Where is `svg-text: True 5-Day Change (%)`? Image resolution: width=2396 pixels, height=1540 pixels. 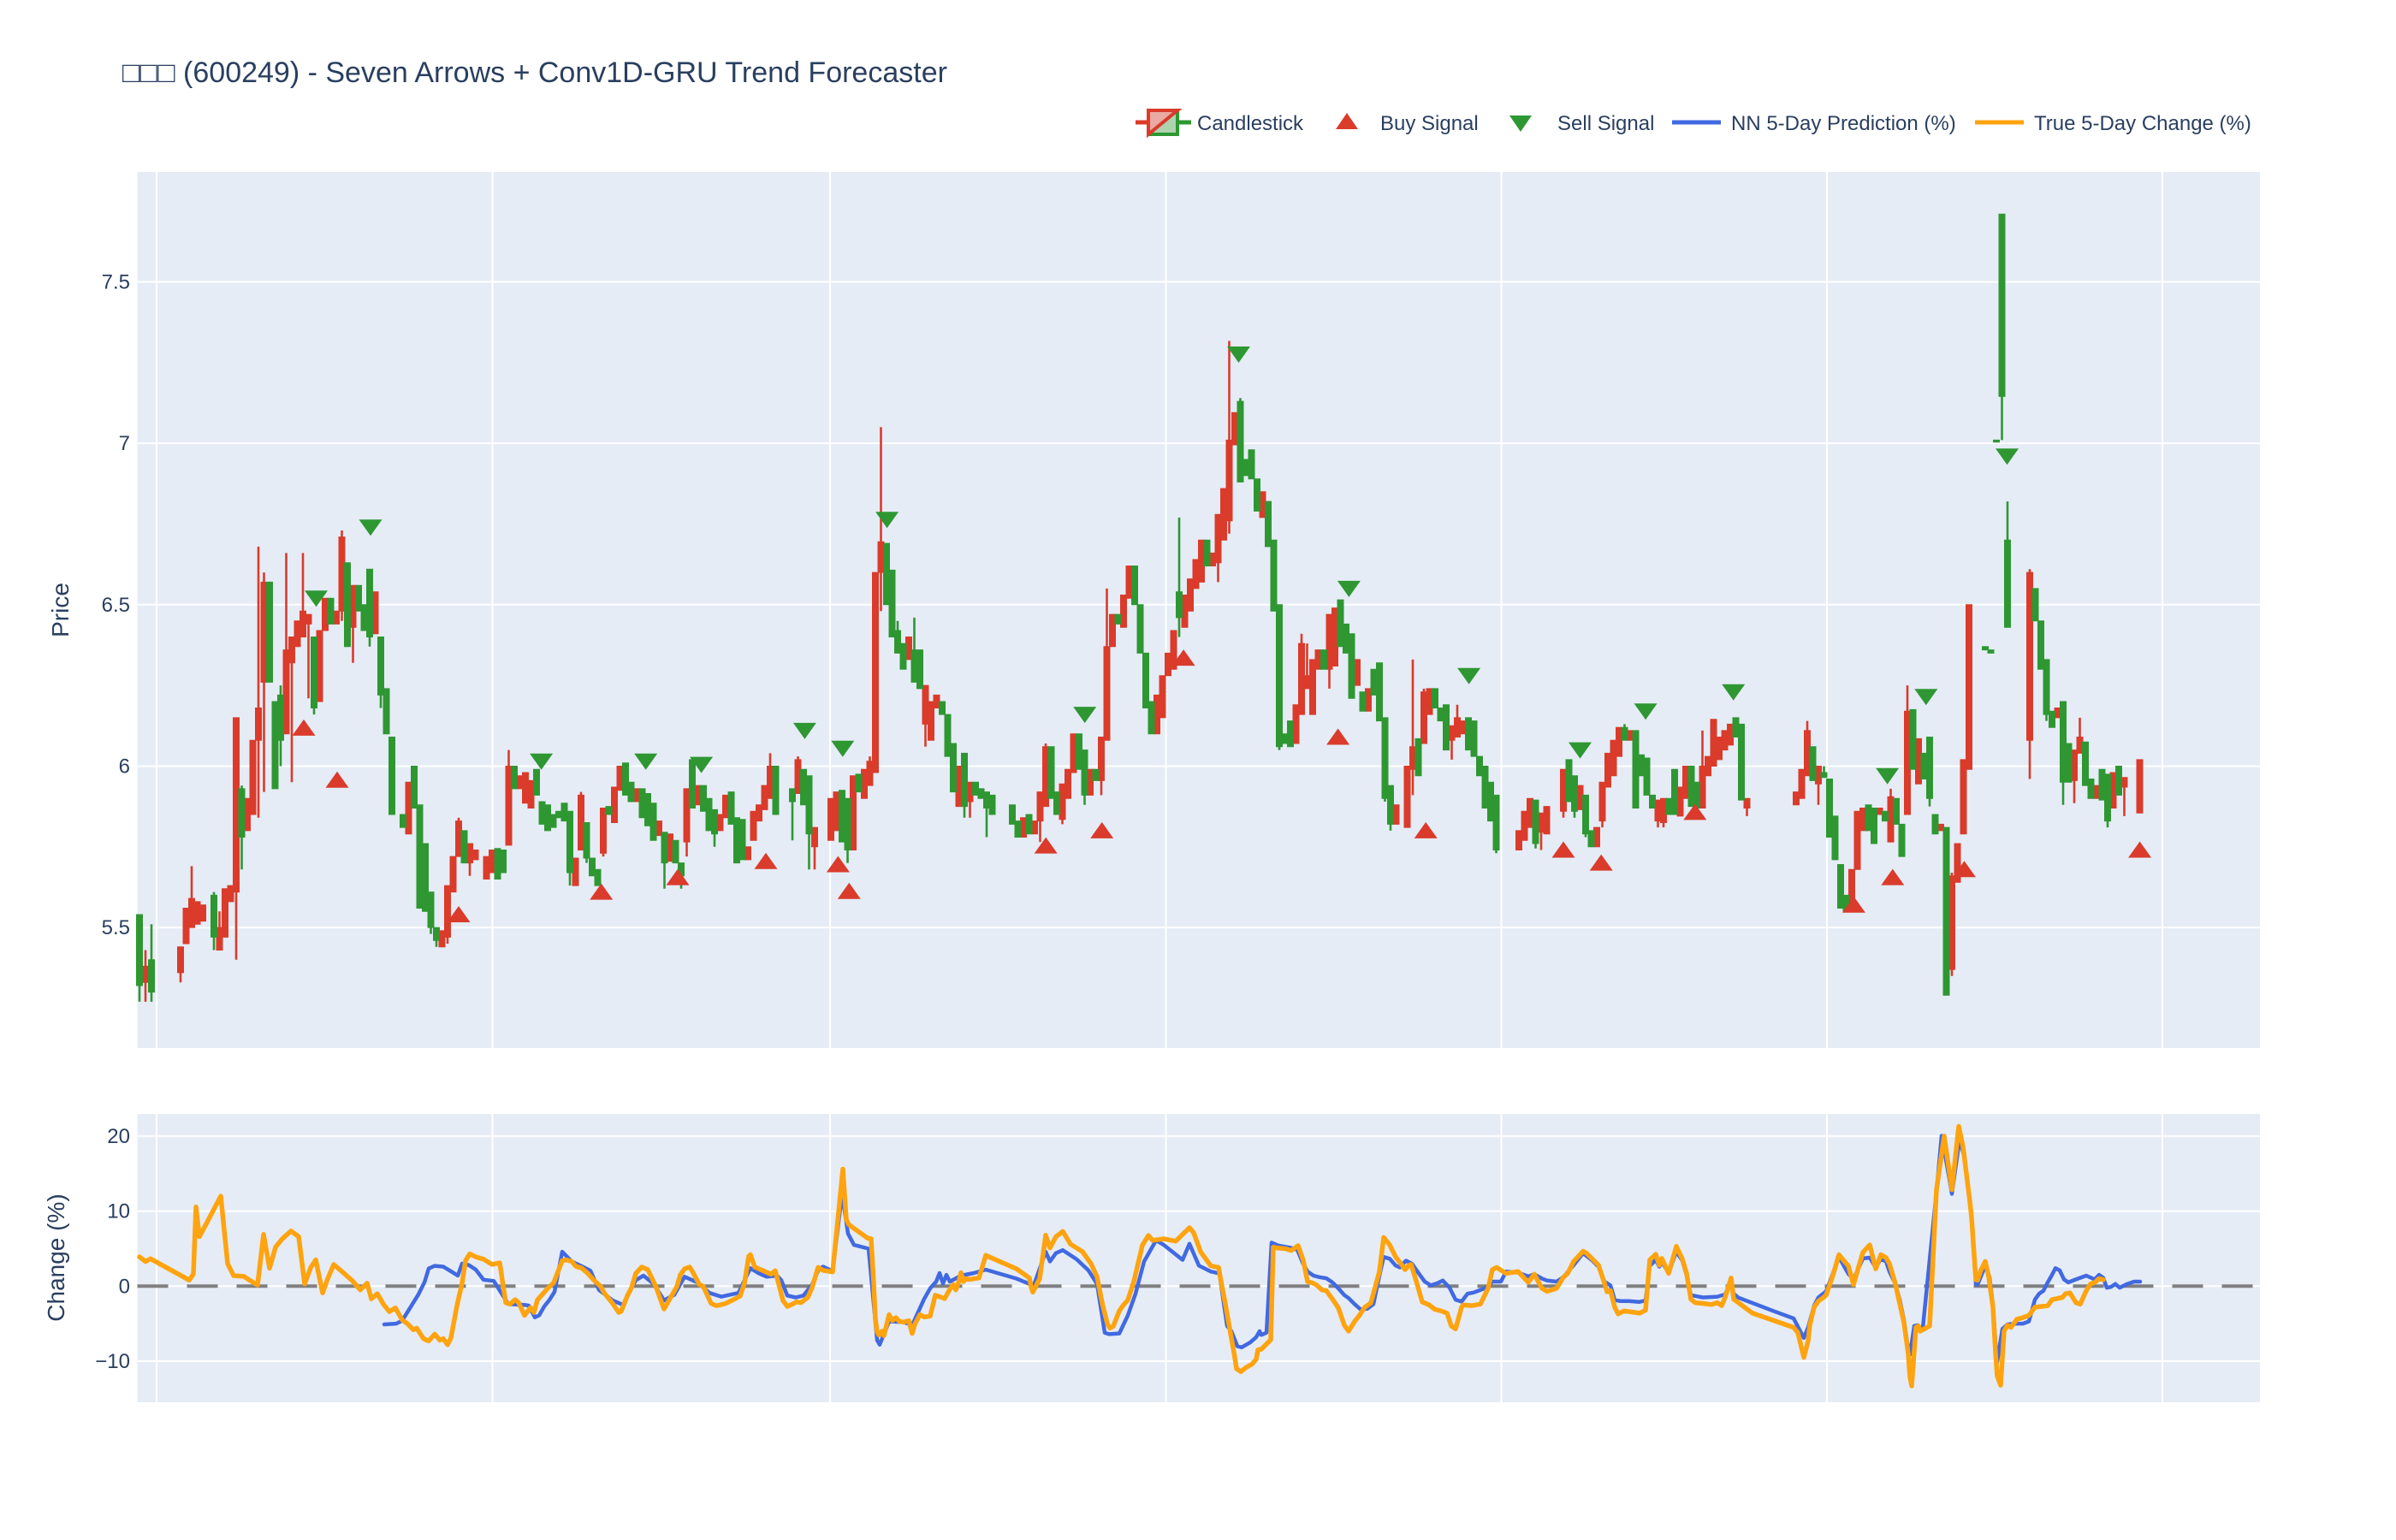 svg-text: True 5-Day Change (%) is located at coordinates (2143, 123).